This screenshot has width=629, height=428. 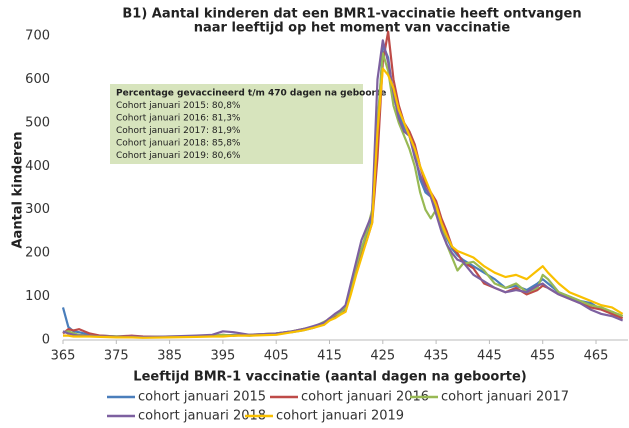 I want to click on annotation-box, so click(x=236, y=124).